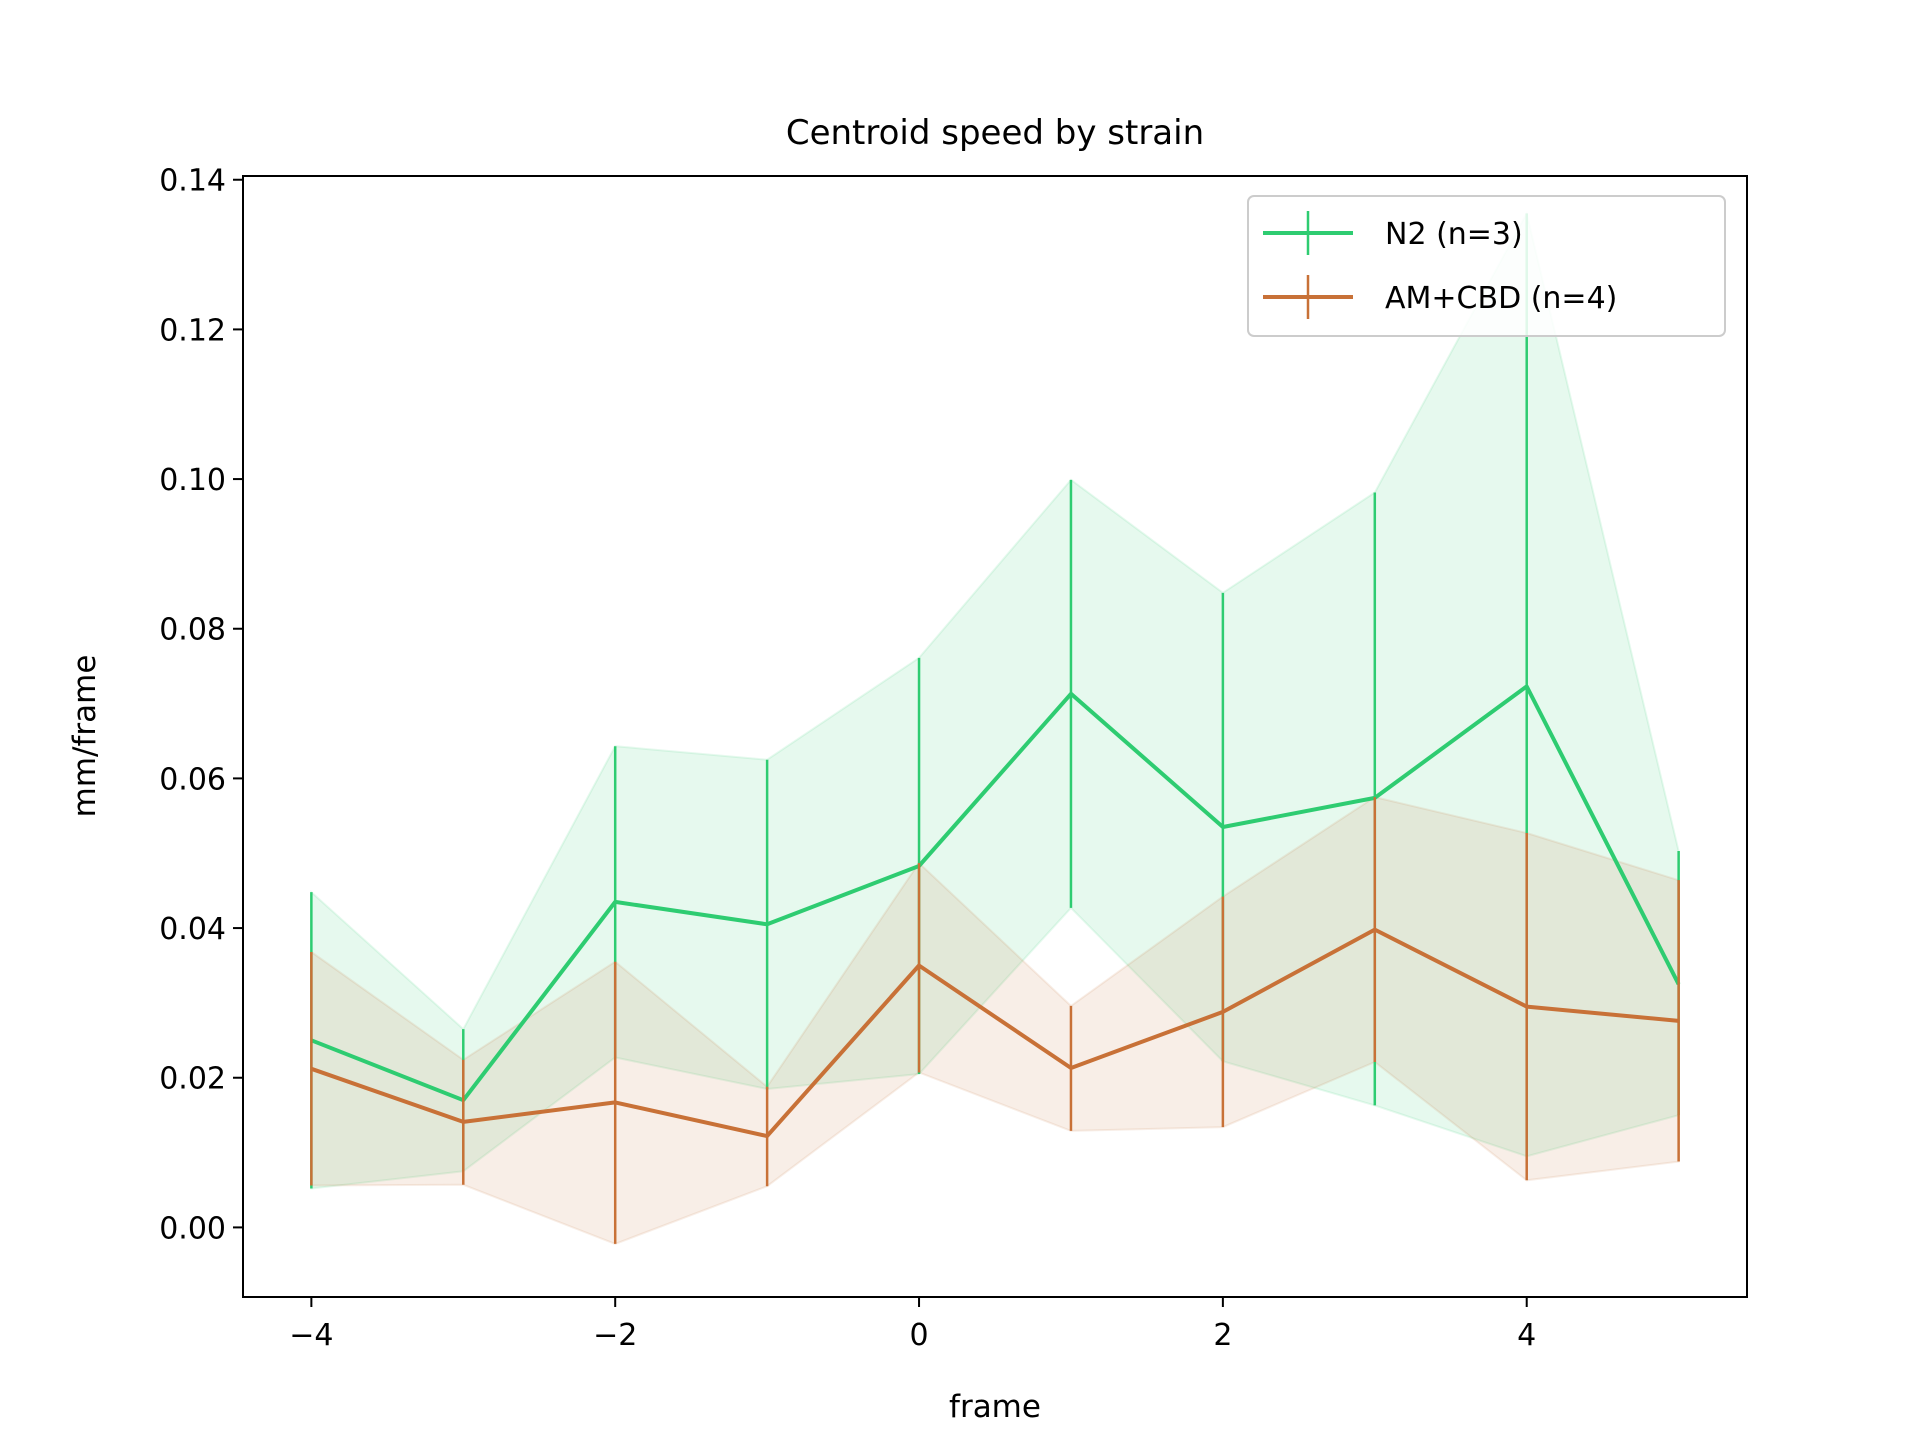 This screenshot has height=1440, width=1920. Describe the element at coordinates (311, 1335) in the screenshot. I see `x-tick-label: −4` at that location.